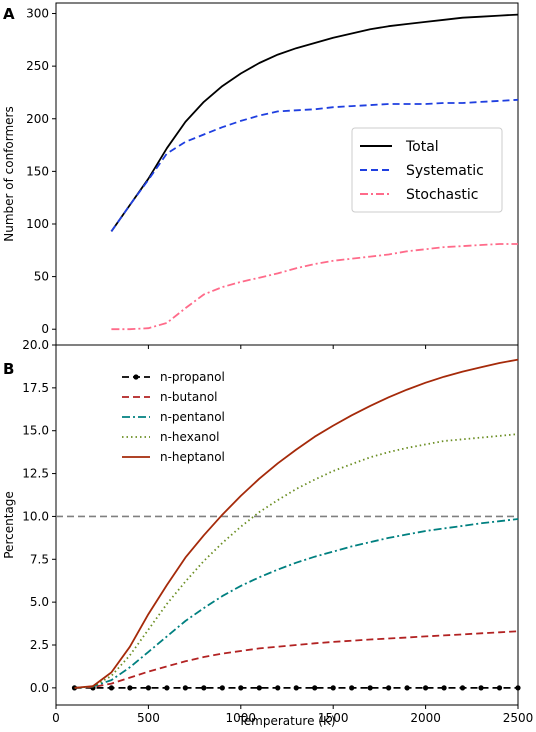  What do you see at coordinates (39, 602) in the screenshot?
I see `panel-b-y-tick-label: 5.0` at bounding box center [39, 602].